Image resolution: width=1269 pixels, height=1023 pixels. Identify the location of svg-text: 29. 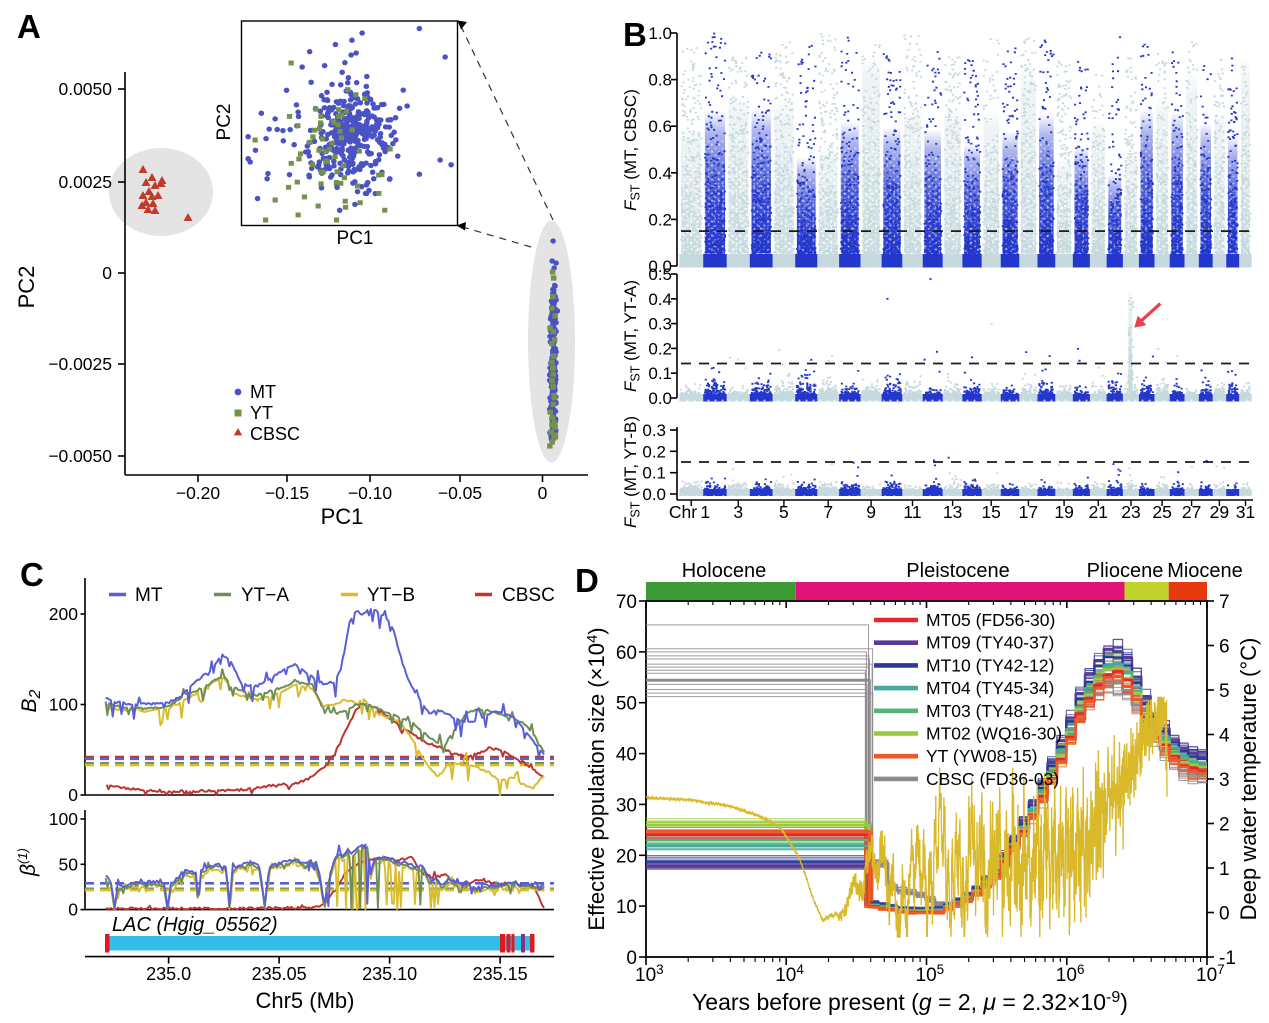
(1219, 512).